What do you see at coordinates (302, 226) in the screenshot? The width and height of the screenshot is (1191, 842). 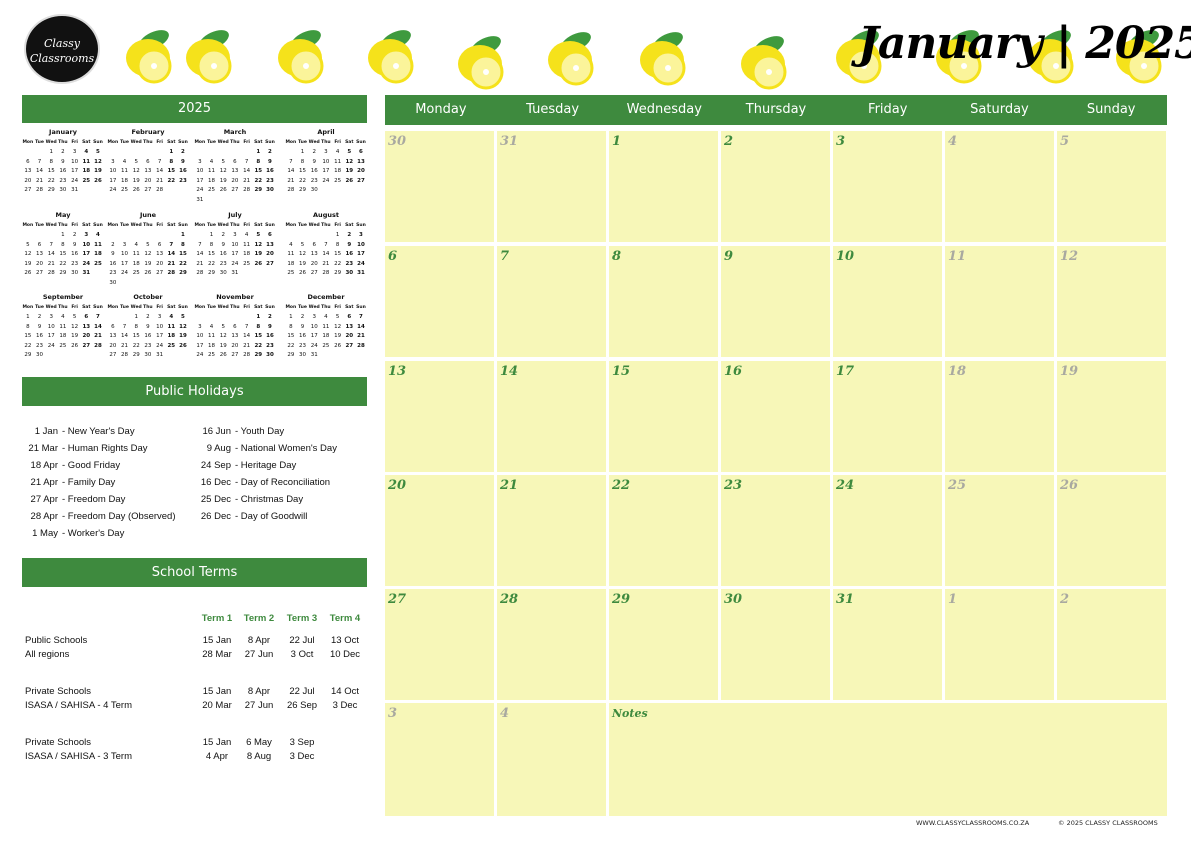 I see `mini-weekday: Tue` at bounding box center [302, 226].